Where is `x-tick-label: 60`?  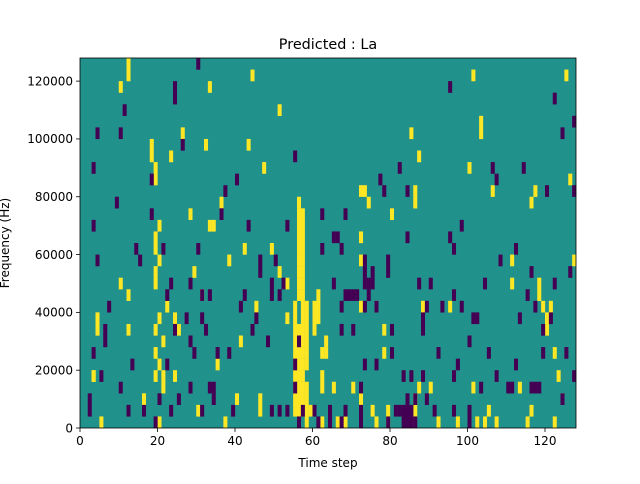
x-tick-label: 60 is located at coordinates (312, 441).